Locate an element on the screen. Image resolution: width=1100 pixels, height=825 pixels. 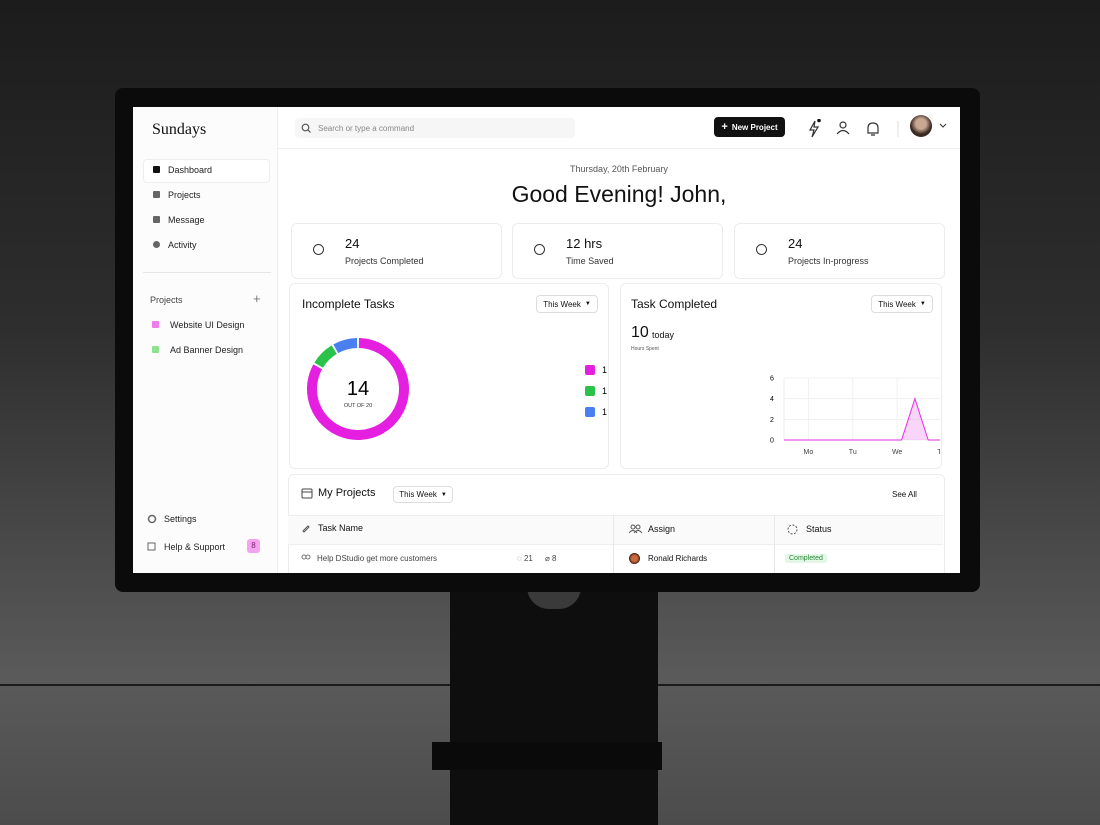
topbar-border is located at coordinates (619, 148).